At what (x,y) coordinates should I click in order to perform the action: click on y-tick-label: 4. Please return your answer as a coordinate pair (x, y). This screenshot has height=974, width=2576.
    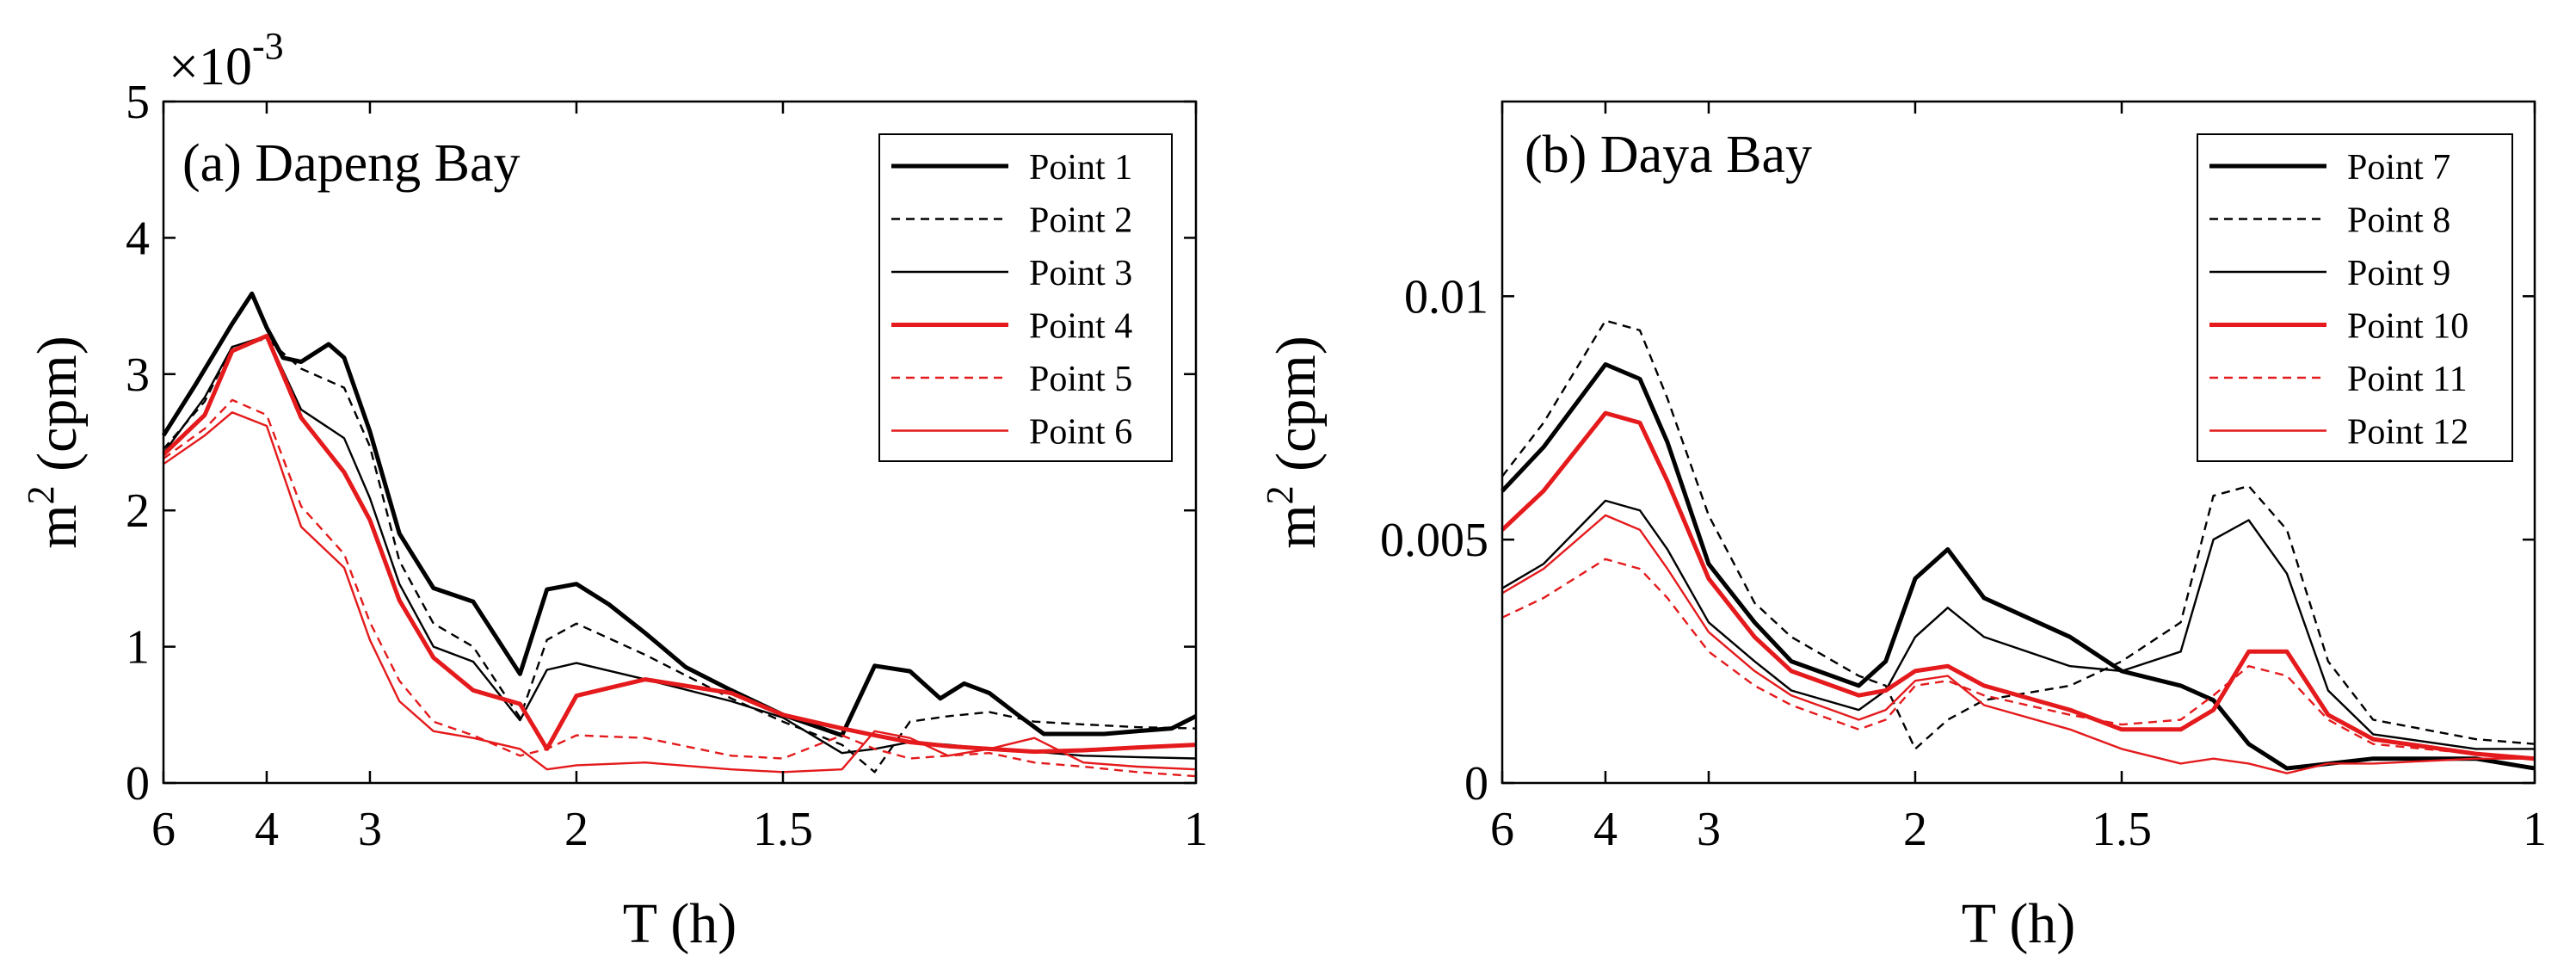
    Looking at the image, I should click on (138, 239).